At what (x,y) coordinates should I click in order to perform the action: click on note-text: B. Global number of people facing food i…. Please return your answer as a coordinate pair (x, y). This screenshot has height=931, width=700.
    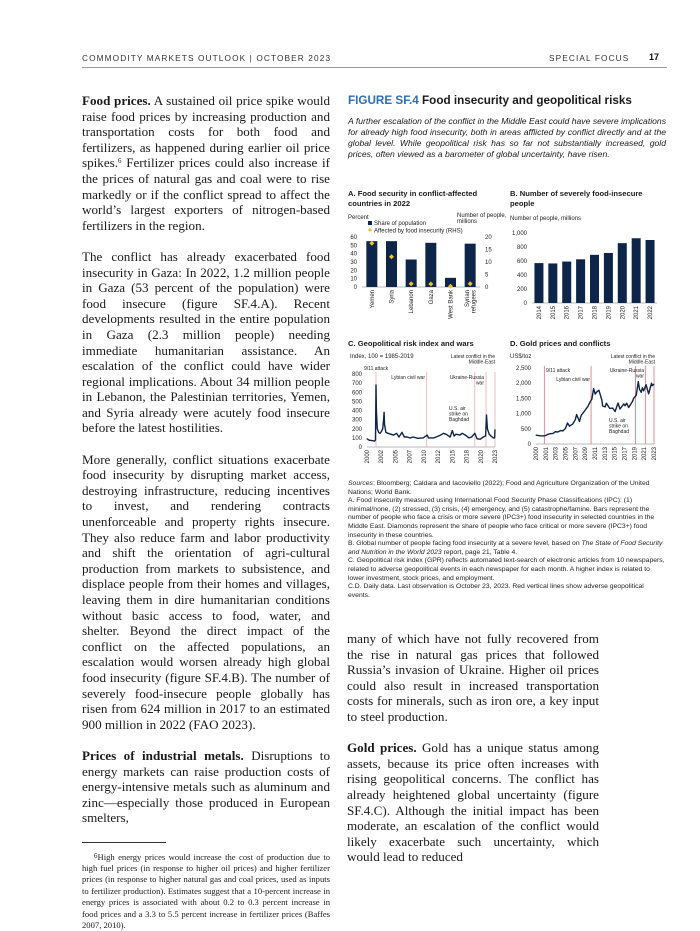
    Looking at the image, I should click on (465, 543).